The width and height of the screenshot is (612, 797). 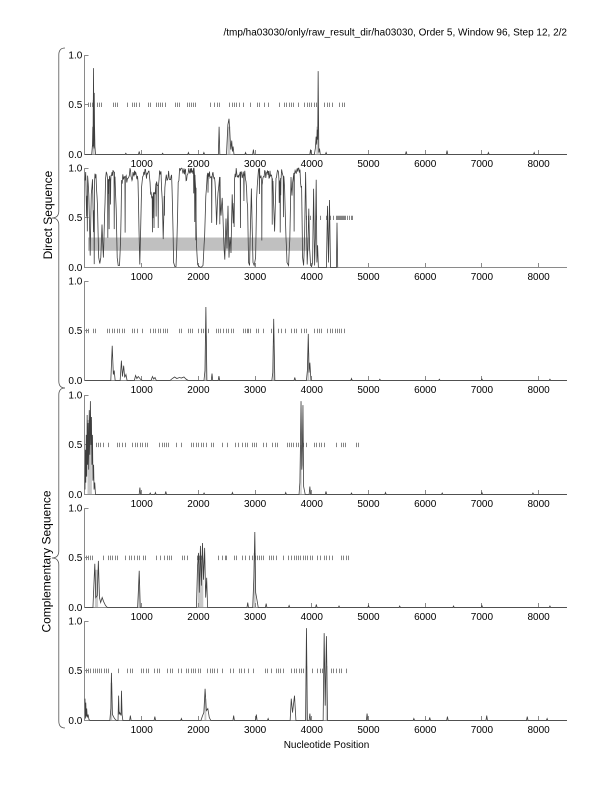 What do you see at coordinates (327, 745) in the screenshot?
I see `svg-text: Nucleotide Position` at bounding box center [327, 745].